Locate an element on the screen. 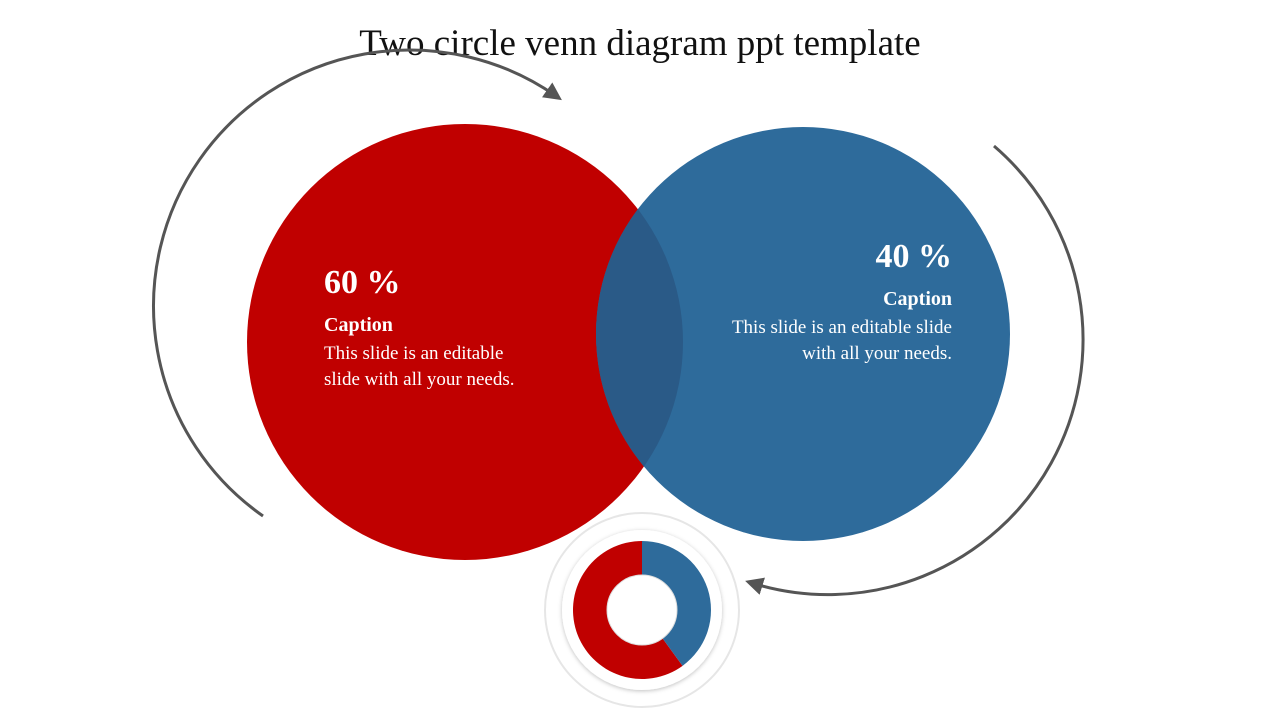 This screenshot has height=720, width=1280. left-caption: Caption is located at coordinates (358, 325).